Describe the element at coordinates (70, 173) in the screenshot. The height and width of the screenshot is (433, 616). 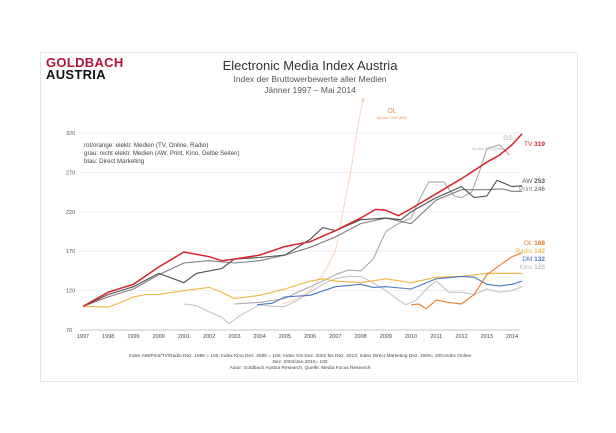
I see `y-tick-label: 270` at that location.